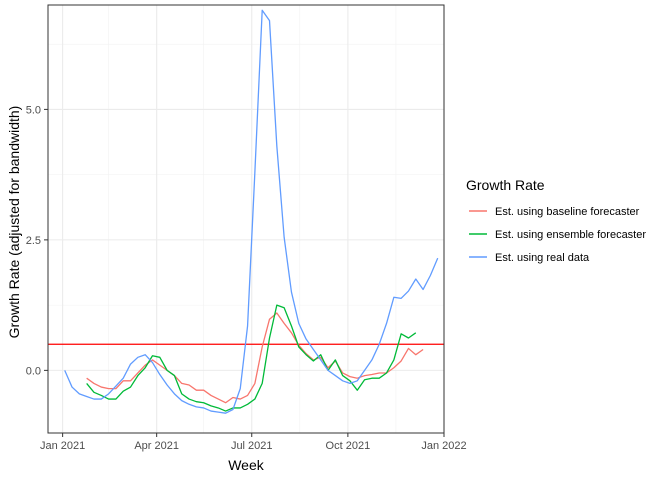  What do you see at coordinates (156, 446) in the screenshot?
I see `x-tick-label: Apr 2021` at bounding box center [156, 446].